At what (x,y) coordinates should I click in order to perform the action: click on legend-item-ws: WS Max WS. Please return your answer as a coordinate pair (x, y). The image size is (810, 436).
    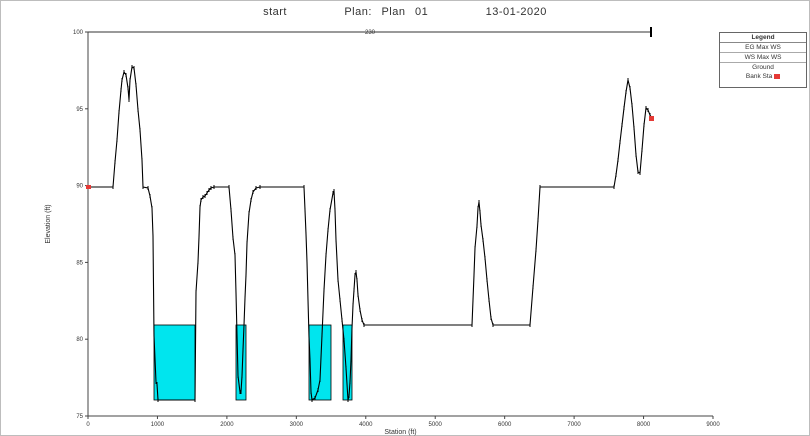
    Looking at the image, I should click on (763, 58).